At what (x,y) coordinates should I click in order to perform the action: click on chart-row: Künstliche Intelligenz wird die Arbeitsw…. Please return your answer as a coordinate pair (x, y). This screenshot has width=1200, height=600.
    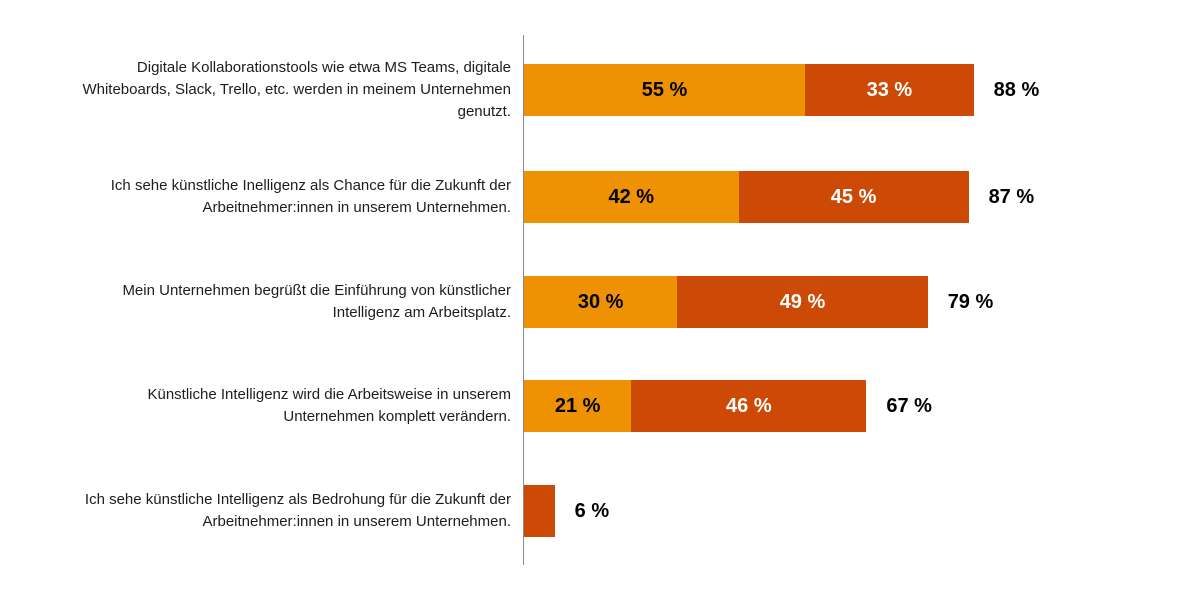
    Looking at the image, I should click on (600, 406).